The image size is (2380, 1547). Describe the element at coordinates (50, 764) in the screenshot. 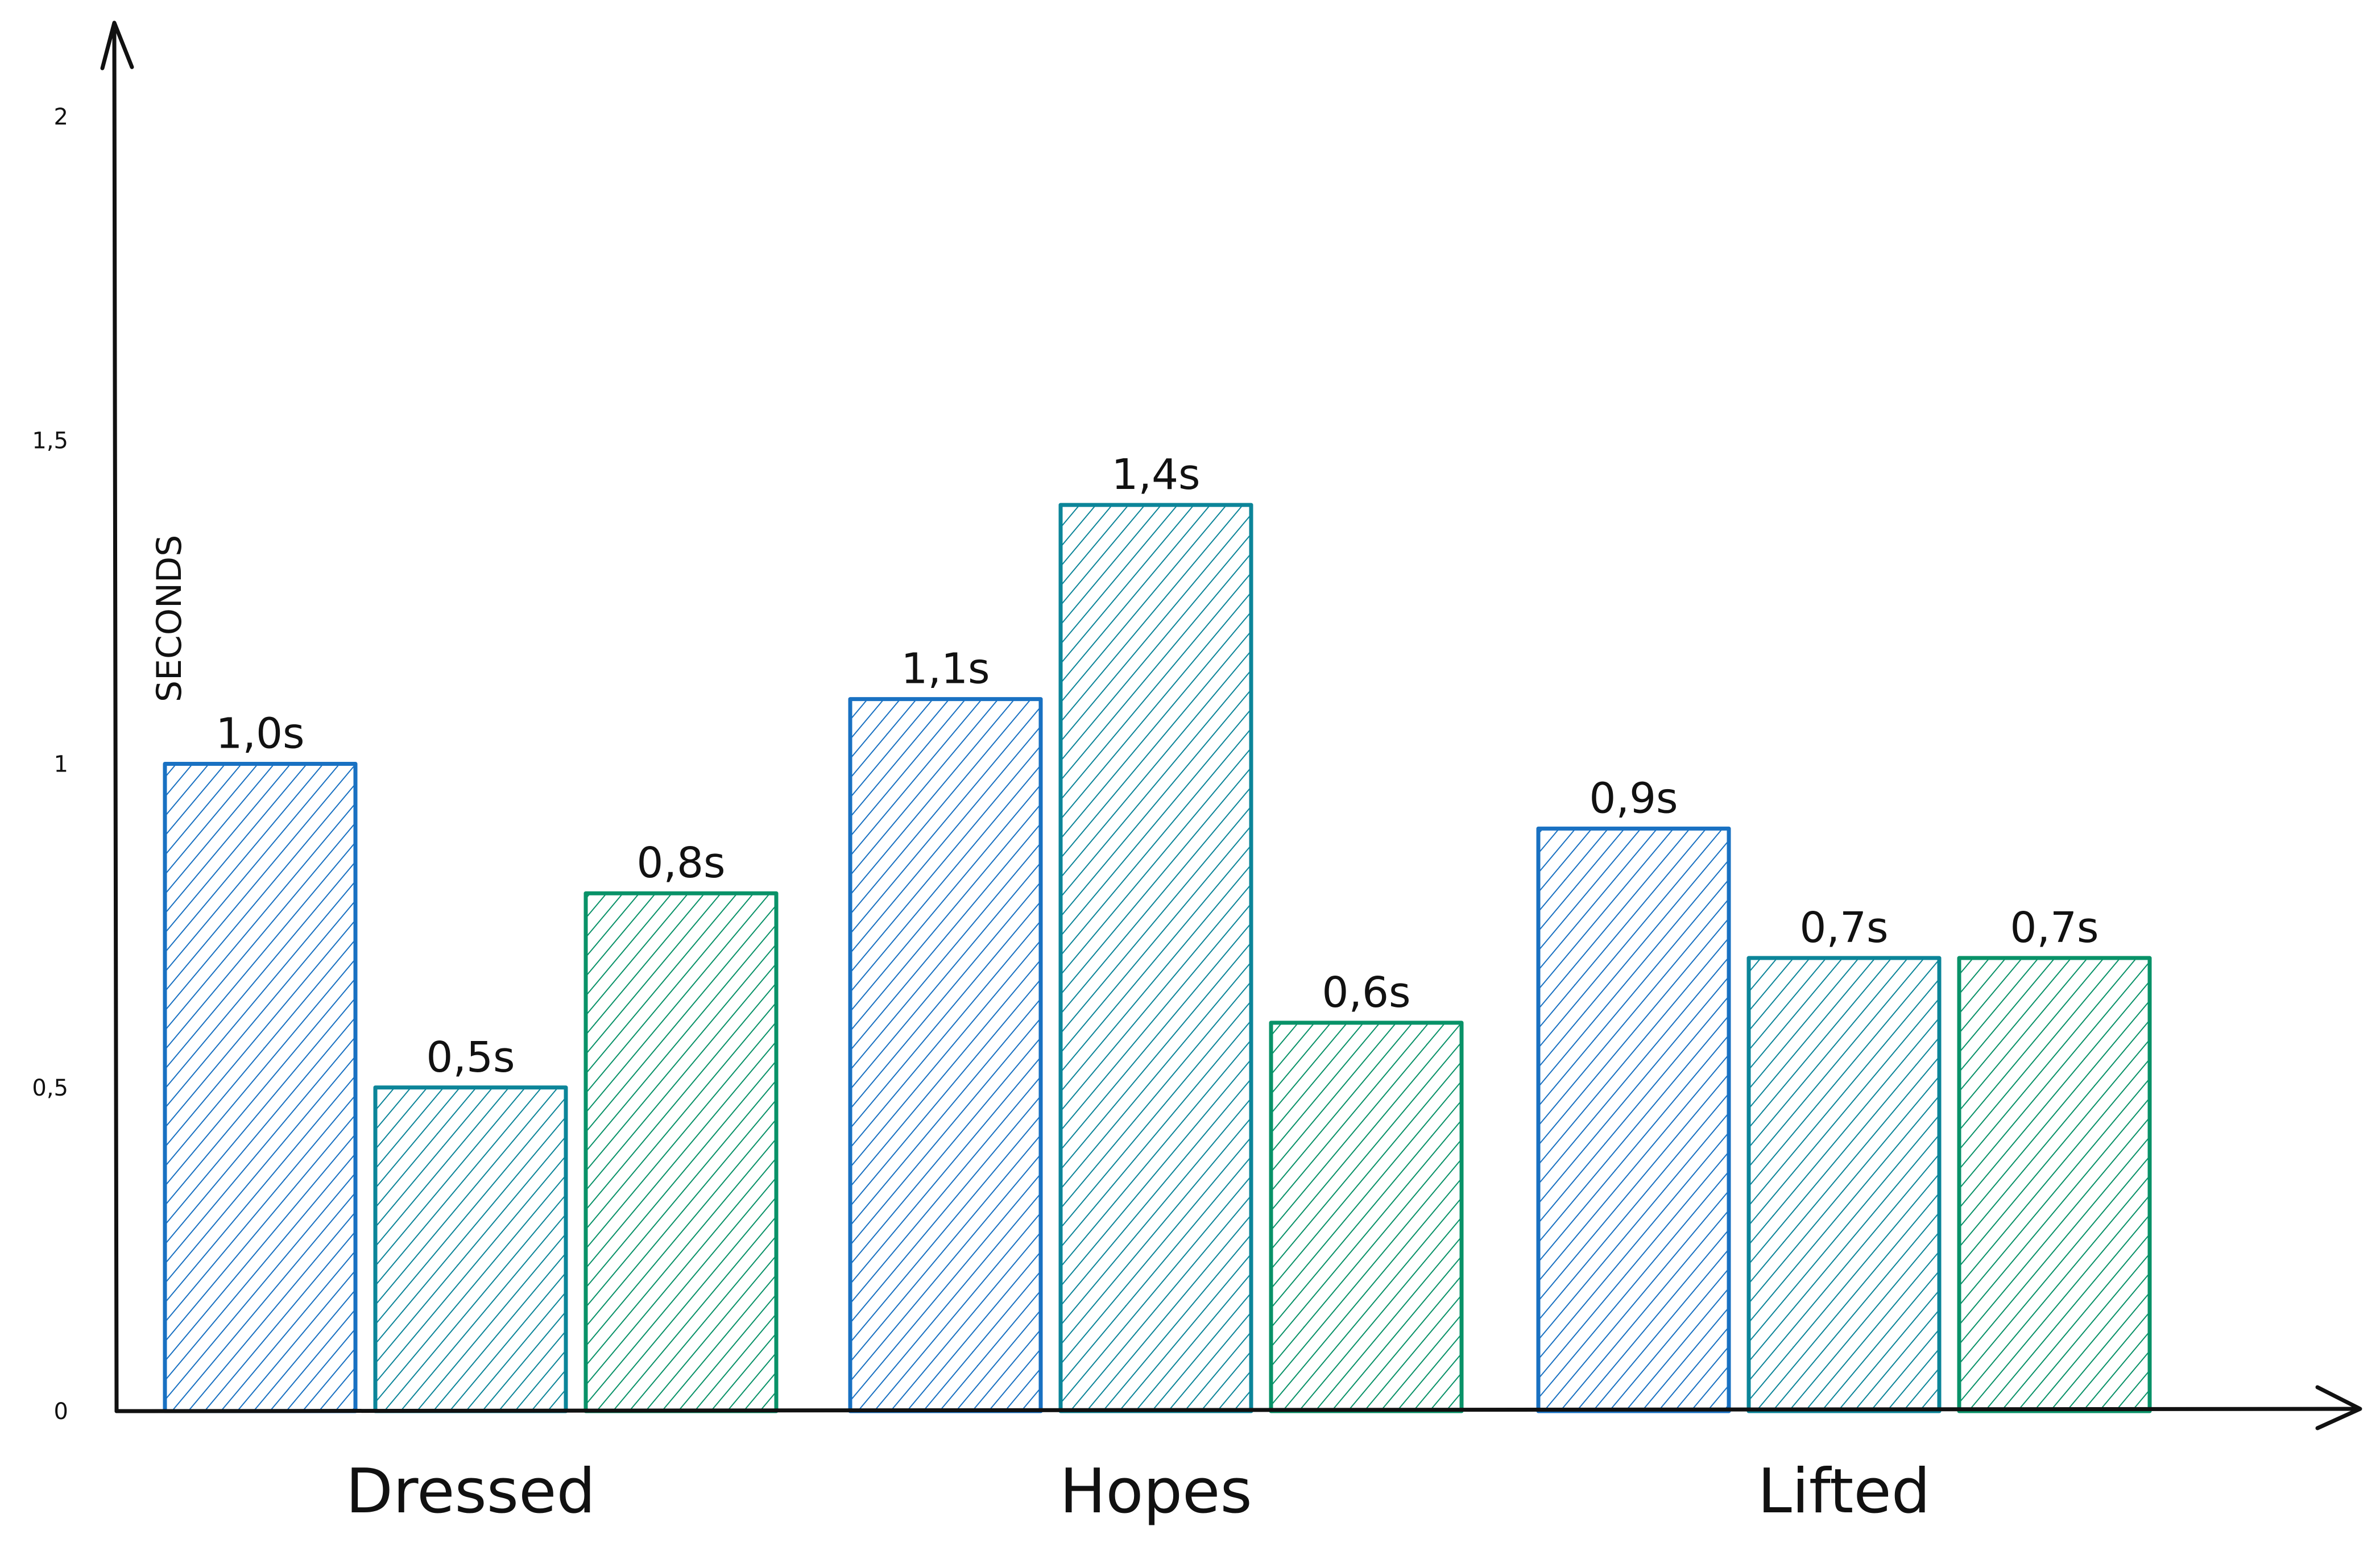

I see `y-tick-labels: 0 0,5 1 1,5 2` at that location.